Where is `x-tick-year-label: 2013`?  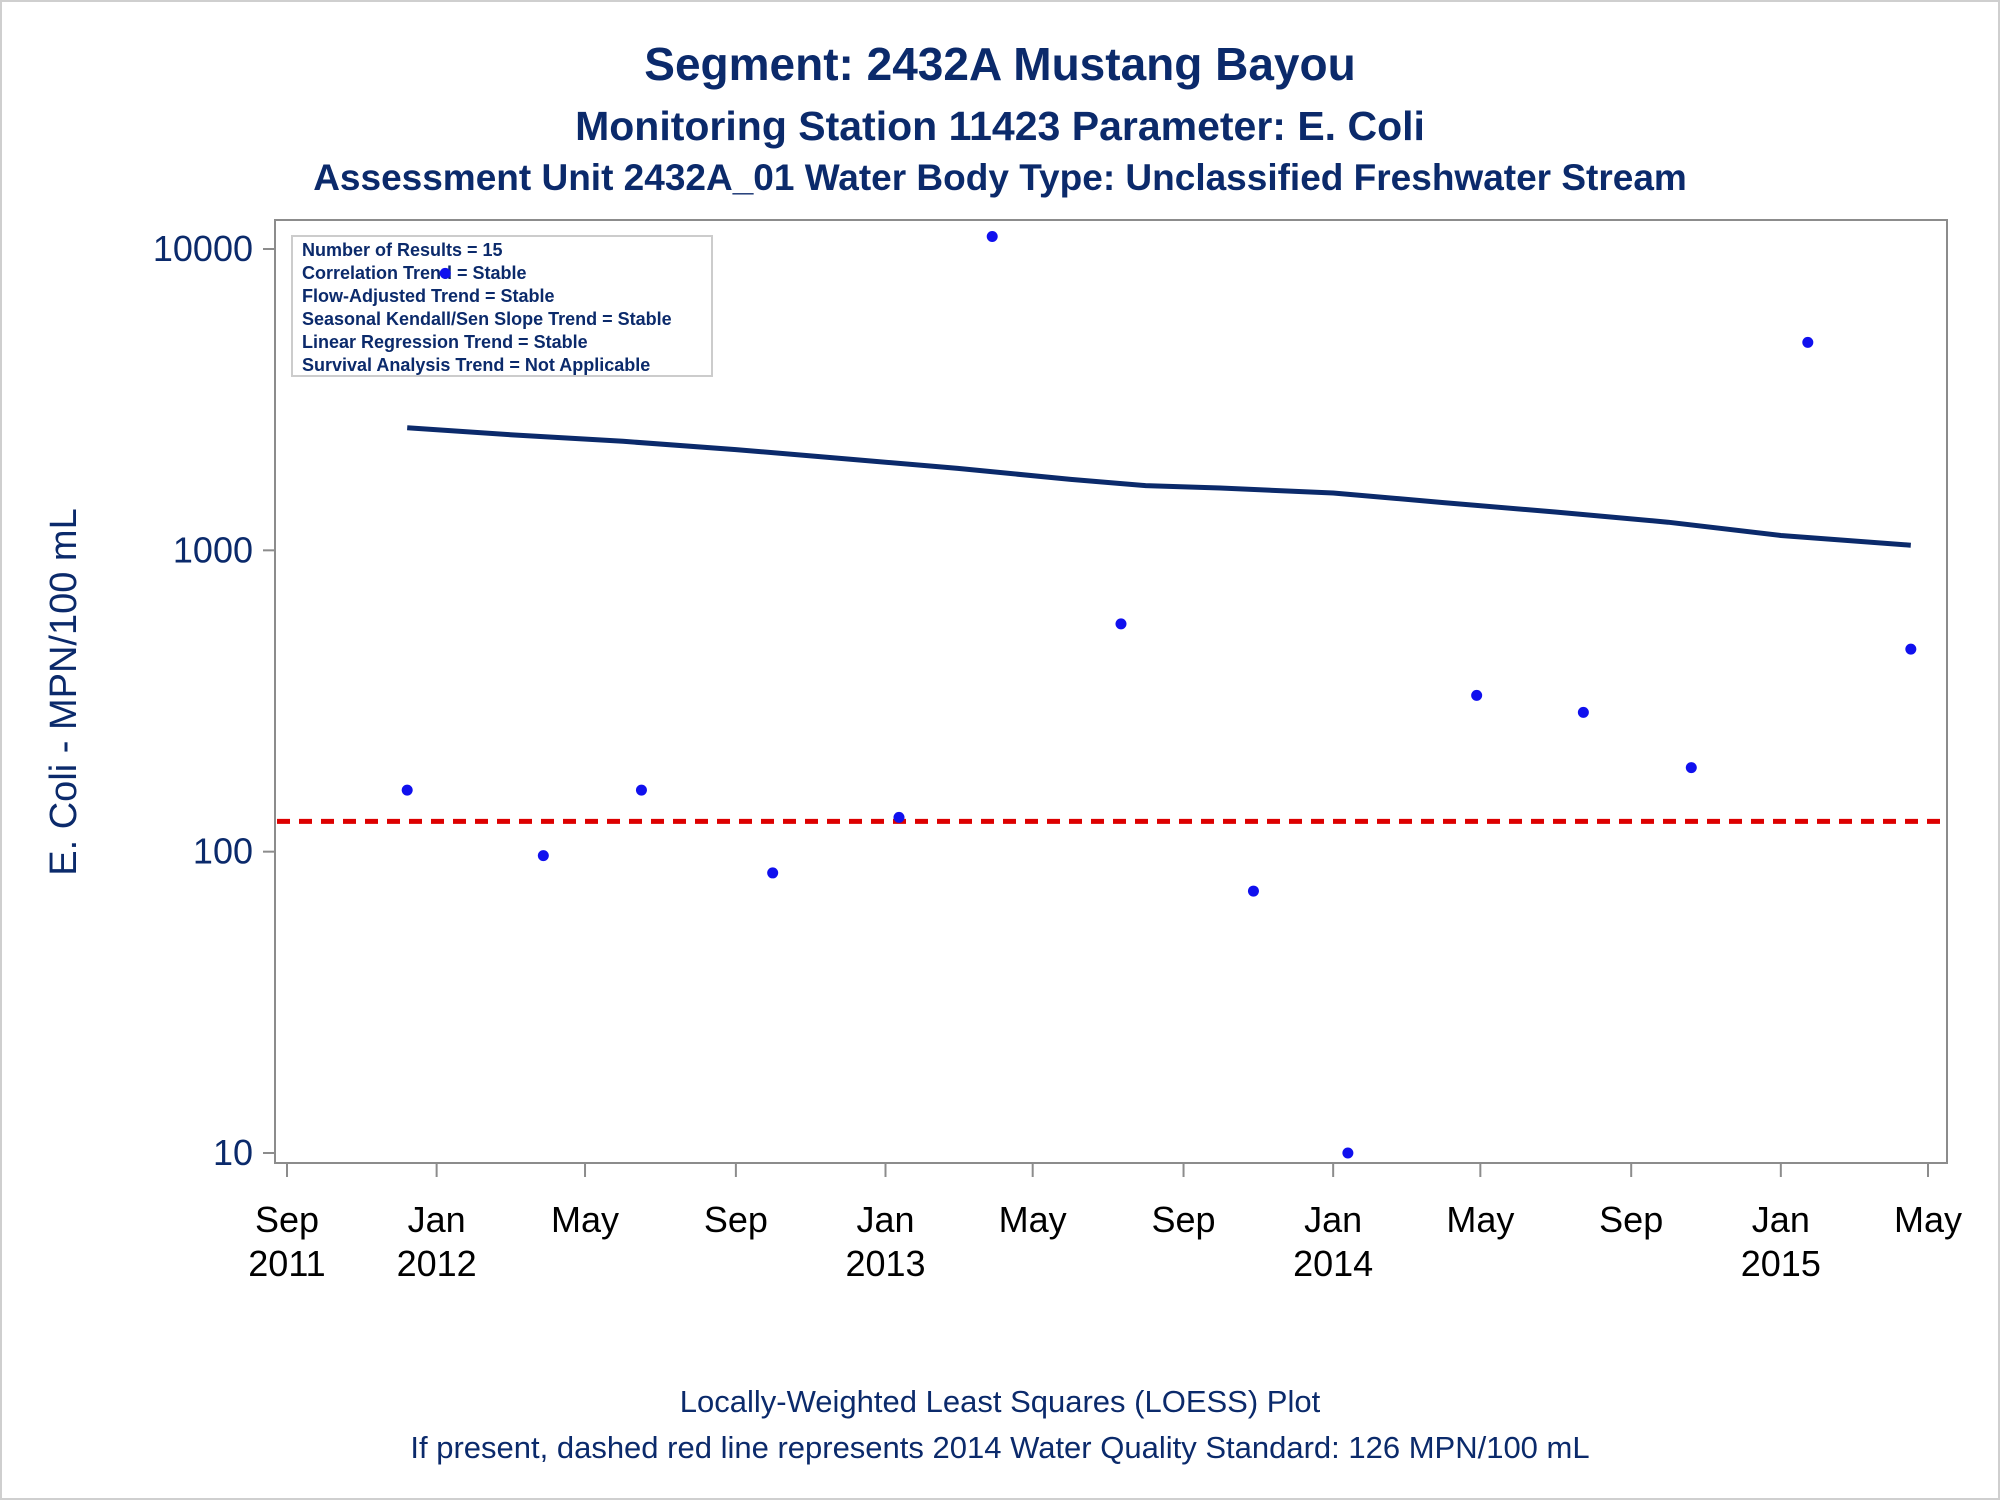
x-tick-year-label: 2013 is located at coordinates (885, 1263).